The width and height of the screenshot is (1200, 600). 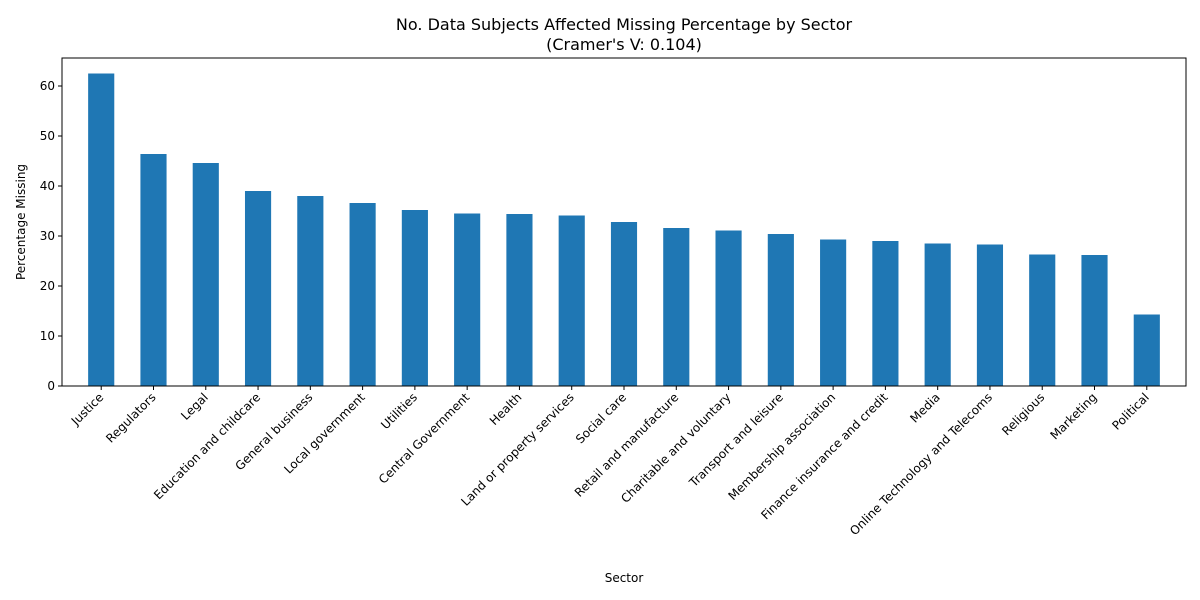 What do you see at coordinates (424, 438) in the screenshot?
I see `x-tick-label: Central Government` at bounding box center [424, 438].